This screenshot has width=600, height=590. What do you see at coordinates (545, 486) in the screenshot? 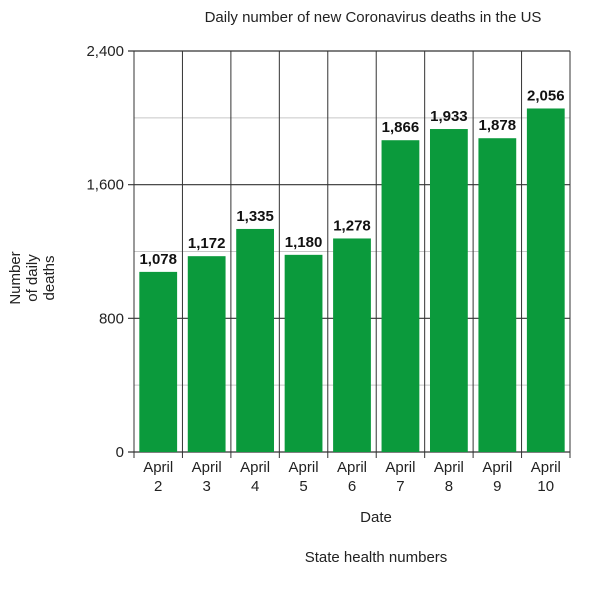
I see `x-tick-label: 10` at bounding box center [545, 486].